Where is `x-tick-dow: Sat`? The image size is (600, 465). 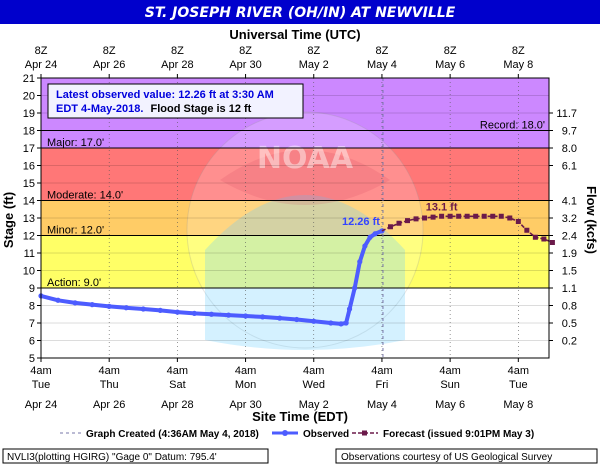 x-tick-dow: Sat is located at coordinates (177, 385).